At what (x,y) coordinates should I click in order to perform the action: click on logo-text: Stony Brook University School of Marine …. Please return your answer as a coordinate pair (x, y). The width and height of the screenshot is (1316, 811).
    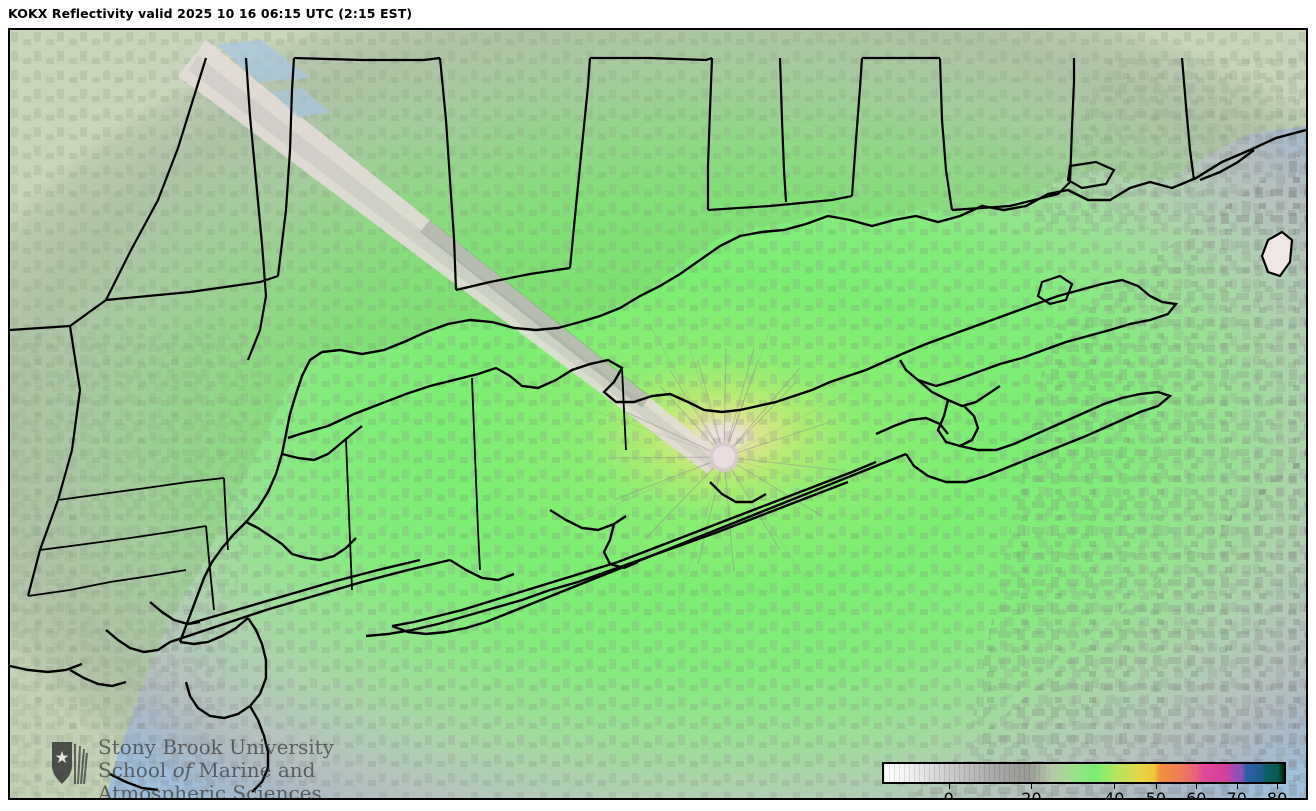
    Looking at the image, I should click on (220, 767).